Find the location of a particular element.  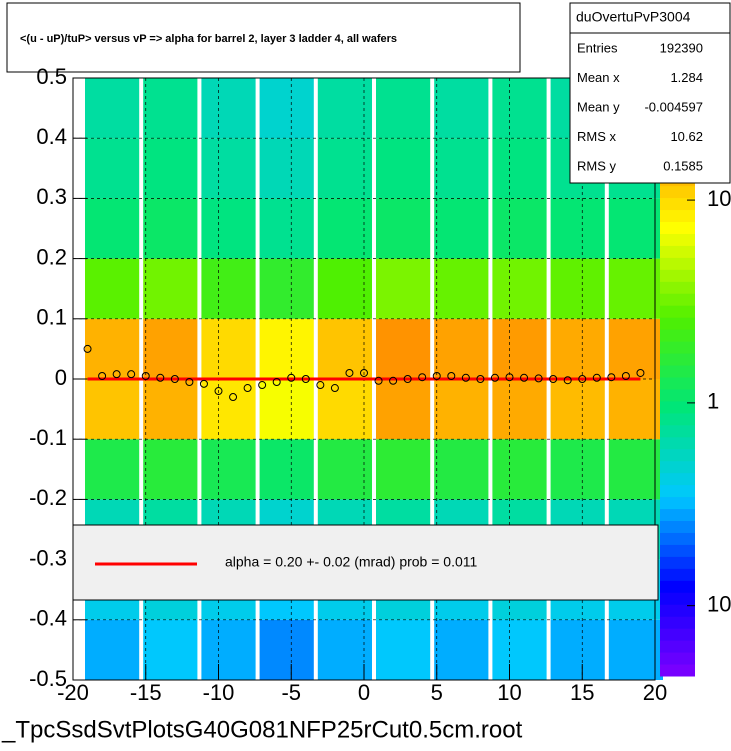

y-tick-label: -0.2 is located at coordinates (48, 497).